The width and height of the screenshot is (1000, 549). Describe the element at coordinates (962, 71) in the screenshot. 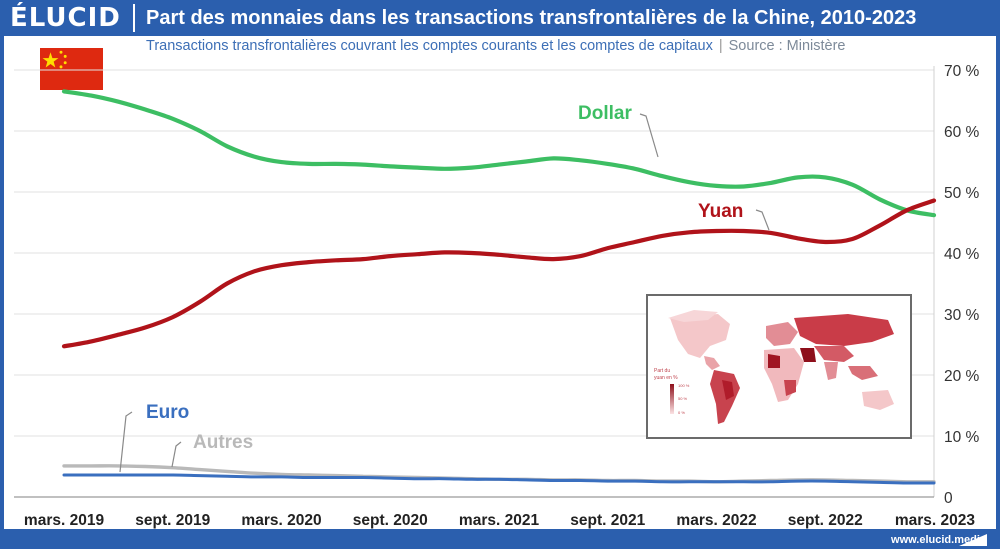

I see `y-tick-label: 70 %` at that location.